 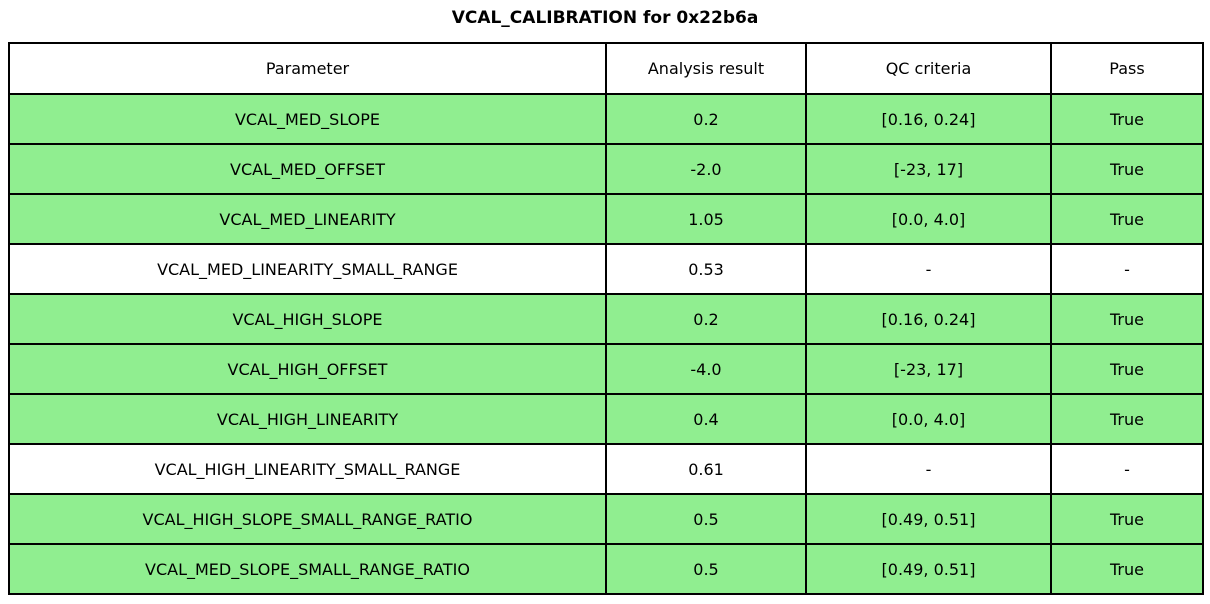 I want to click on table-row: VCAL_MED_LINEARITY 1.05 [0.0, 4.0] True, so click(x=606, y=219).